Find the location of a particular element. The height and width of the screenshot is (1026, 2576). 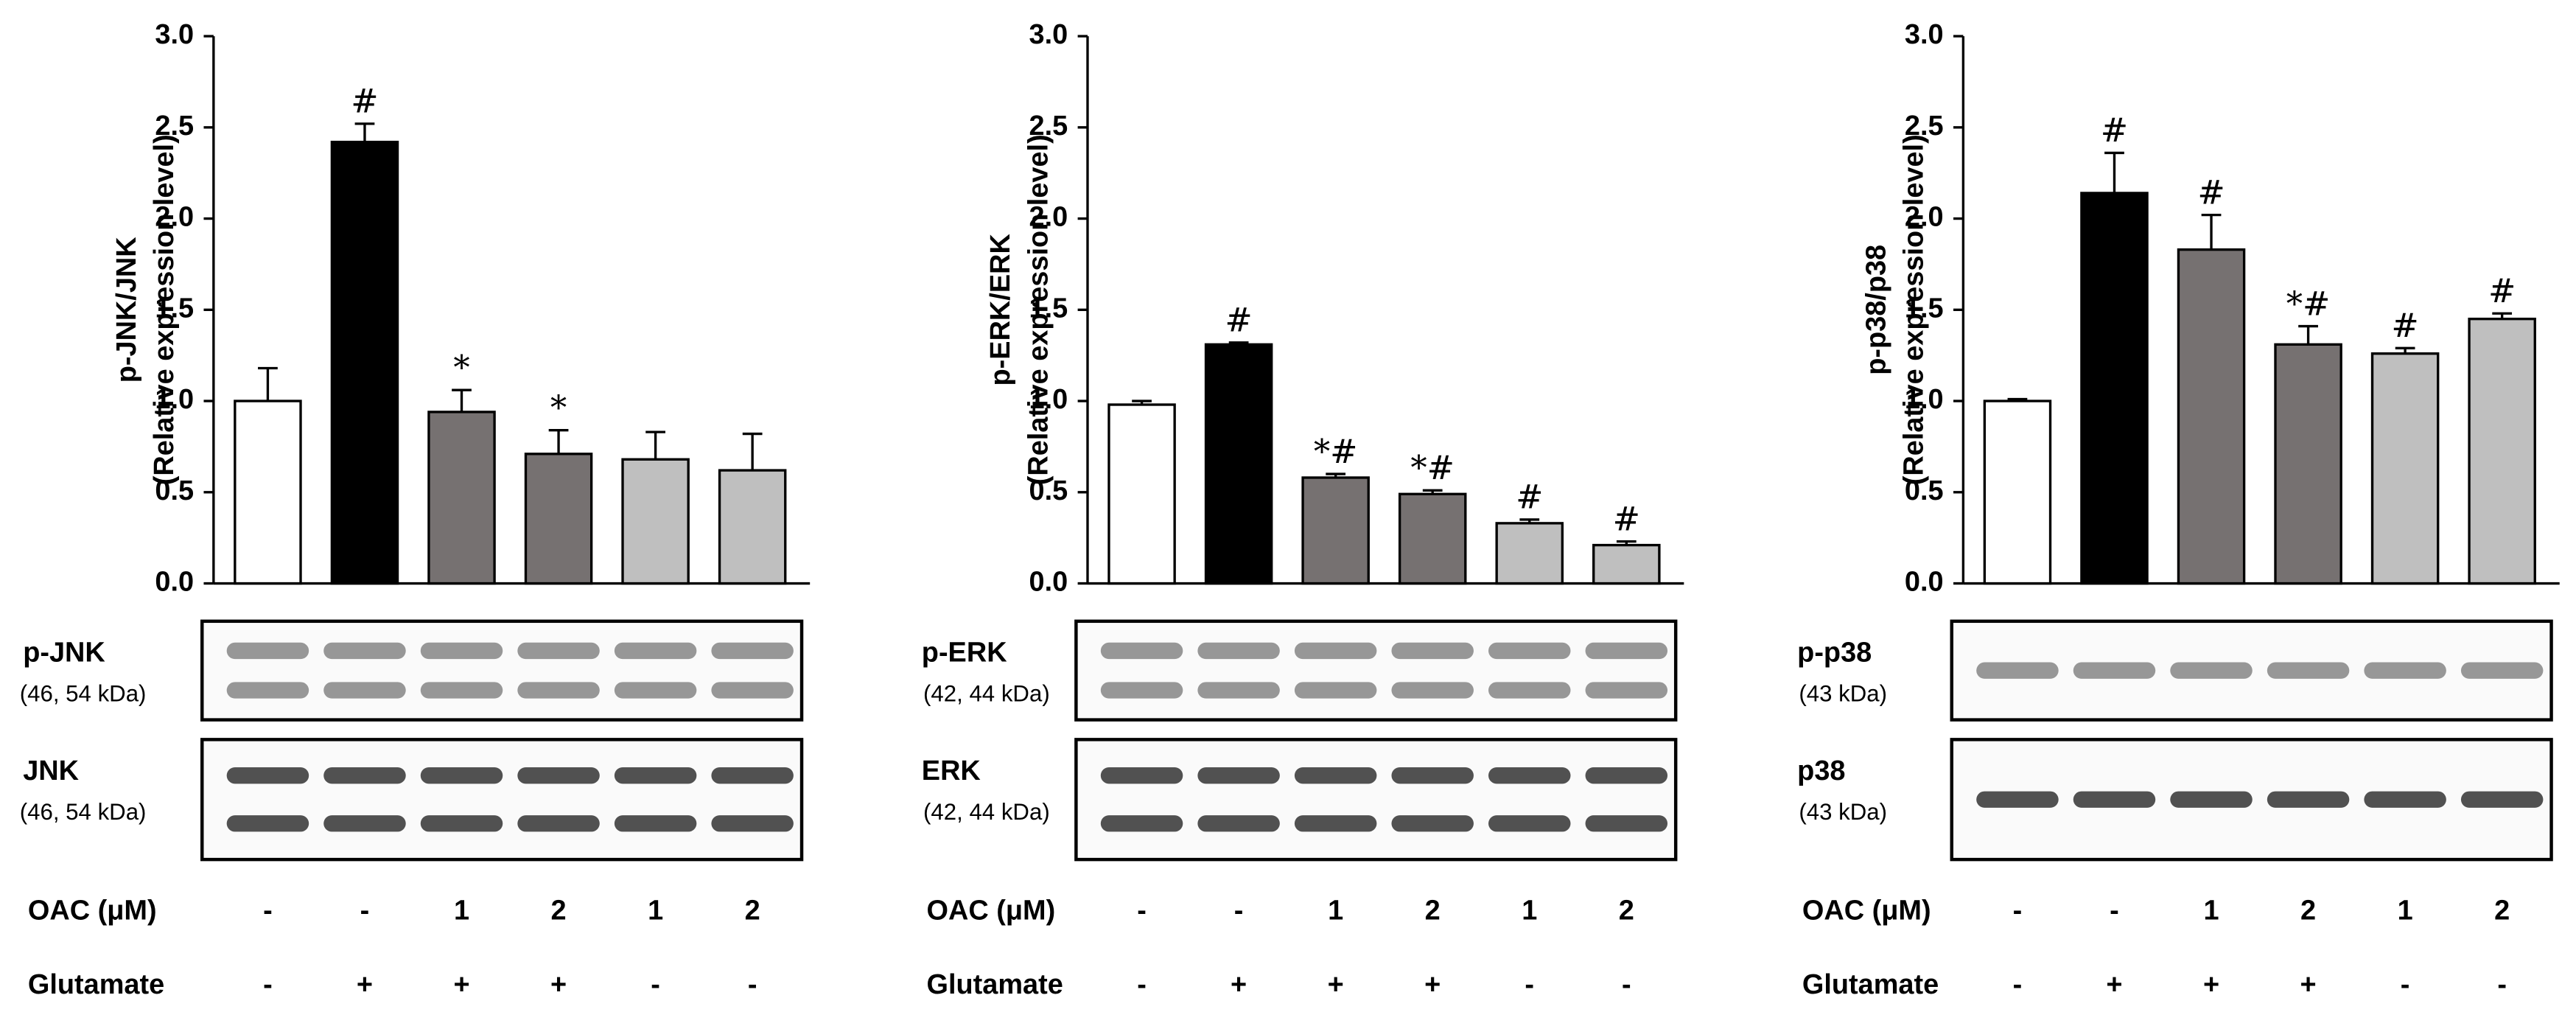

significance-label: * is located at coordinates (461, 368).